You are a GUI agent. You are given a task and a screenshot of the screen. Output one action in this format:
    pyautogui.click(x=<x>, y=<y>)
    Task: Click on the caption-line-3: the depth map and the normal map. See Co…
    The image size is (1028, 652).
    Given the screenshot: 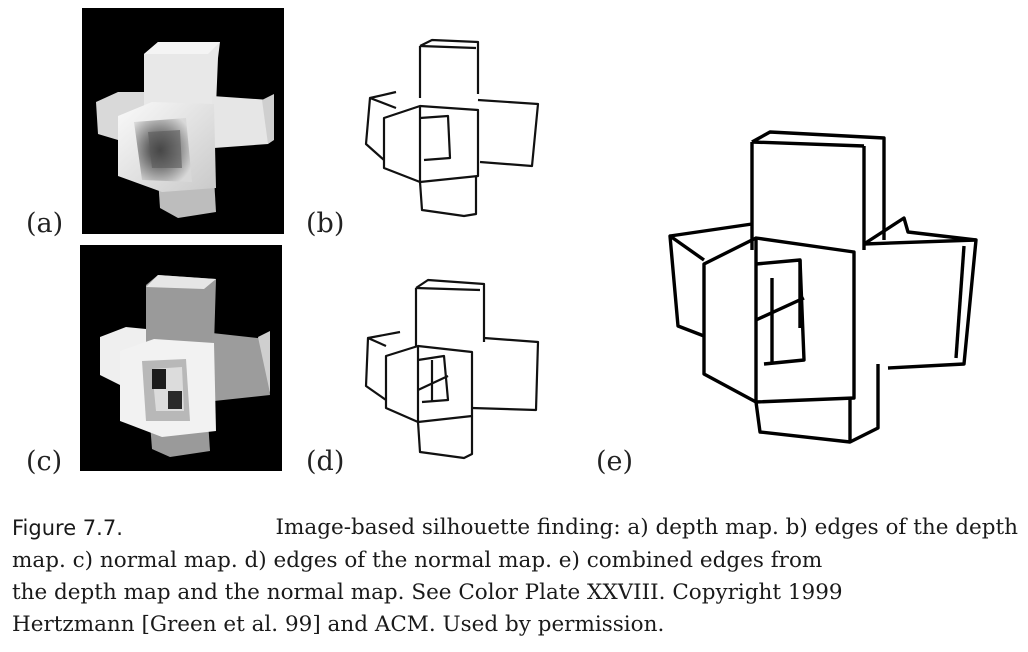 What is the action you would take?
    pyautogui.click(x=427, y=592)
    